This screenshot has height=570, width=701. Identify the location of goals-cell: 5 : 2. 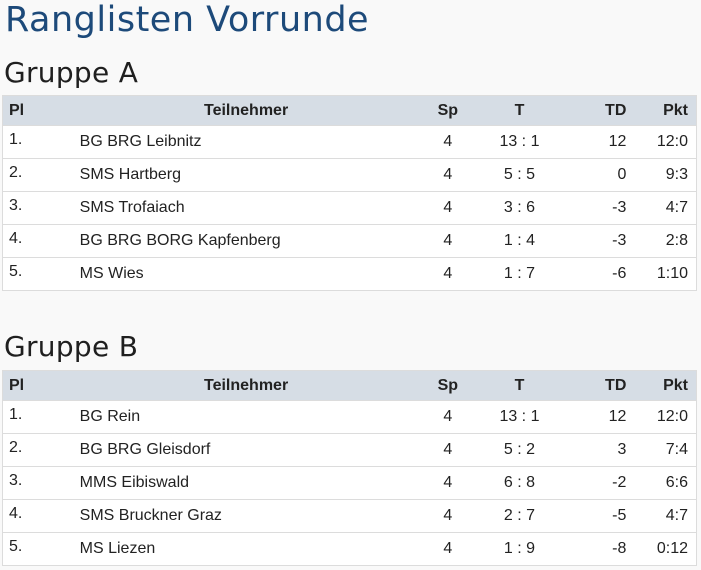
(519, 450).